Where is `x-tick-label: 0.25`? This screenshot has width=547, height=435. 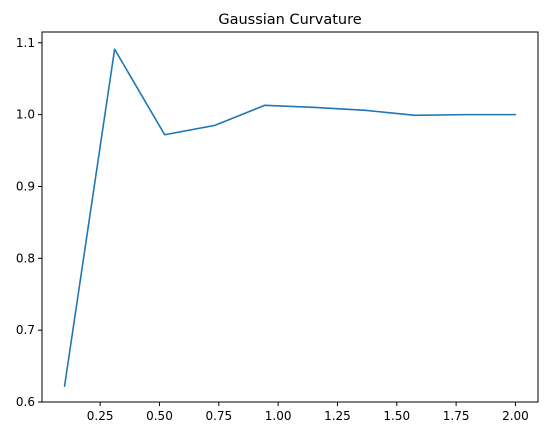
x-tick-label: 0.25 is located at coordinates (100, 416).